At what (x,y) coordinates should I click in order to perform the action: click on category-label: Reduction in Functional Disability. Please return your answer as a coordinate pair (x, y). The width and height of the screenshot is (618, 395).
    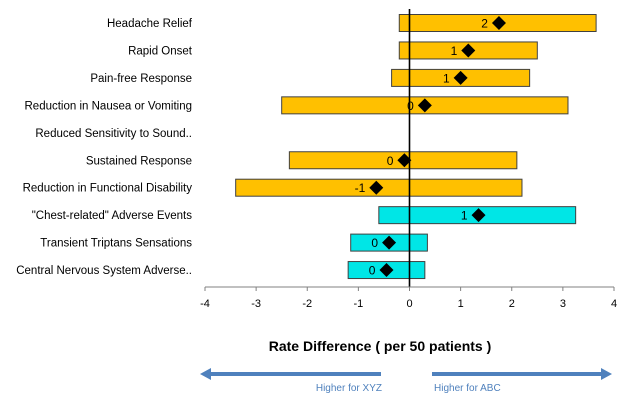
    Looking at the image, I should click on (108, 189).